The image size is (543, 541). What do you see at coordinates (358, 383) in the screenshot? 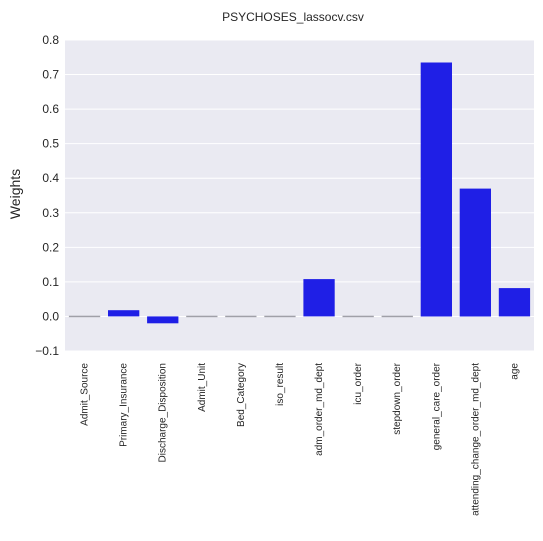
I see `x-tick-label: icu_order` at bounding box center [358, 383].